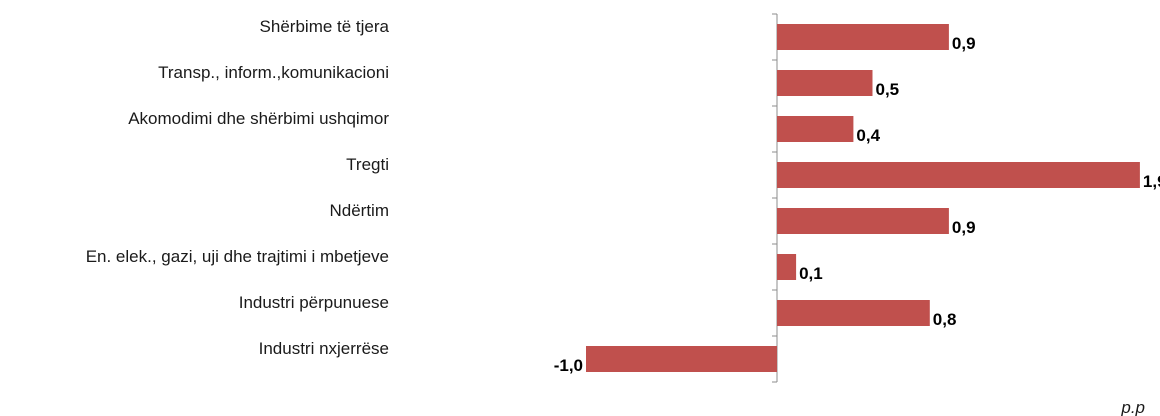  Describe the element at coordinates (811, 273) in the screenshot. I see `value-label: 0,1` at that location.